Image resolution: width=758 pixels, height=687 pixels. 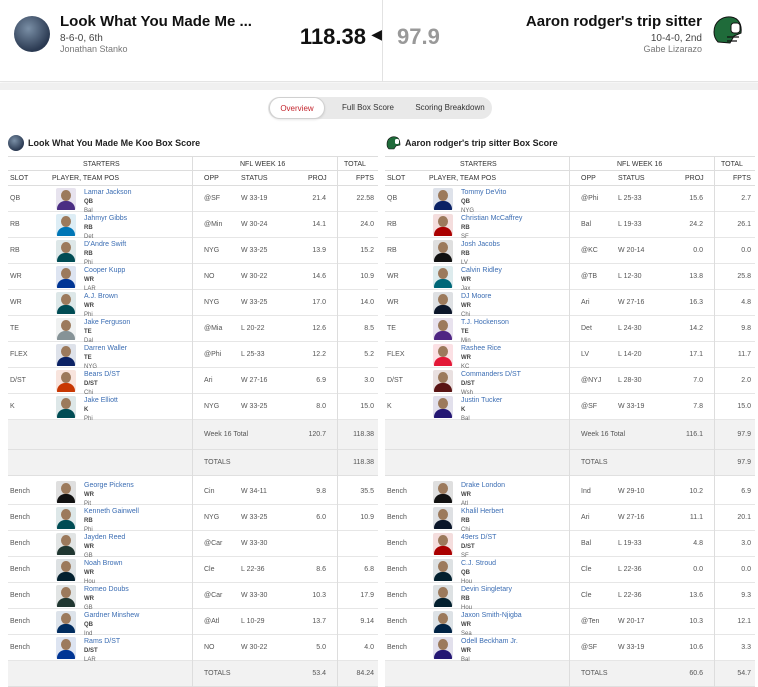 I want to click on slot-cell: FLEX, so click(x=396, y=354).